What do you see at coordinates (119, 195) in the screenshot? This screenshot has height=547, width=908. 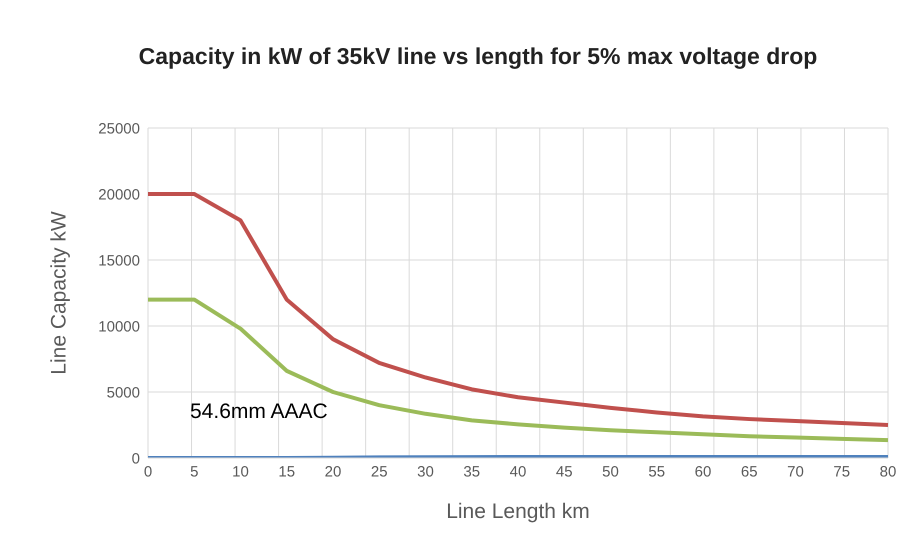 I see `y-tick-label: 20000` at bounding box center [119, 195].